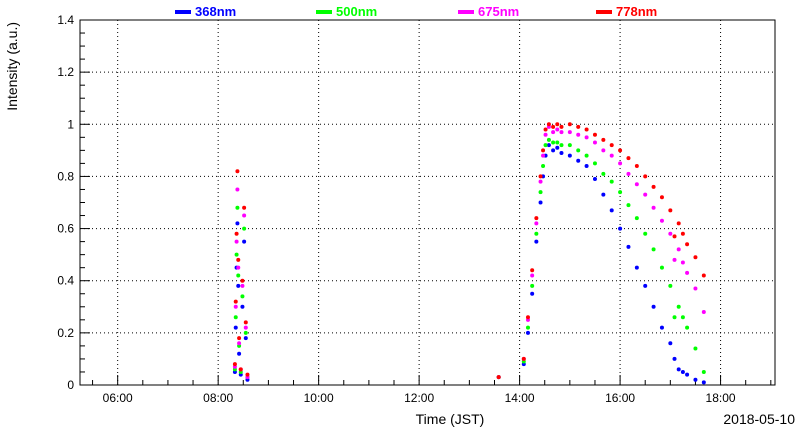 This screenshot has height=434, width=800. What do you see at coordinates (356, 11) in the screenshot?
I see `legend-label: 500nm` at bounding box center [356, 11].